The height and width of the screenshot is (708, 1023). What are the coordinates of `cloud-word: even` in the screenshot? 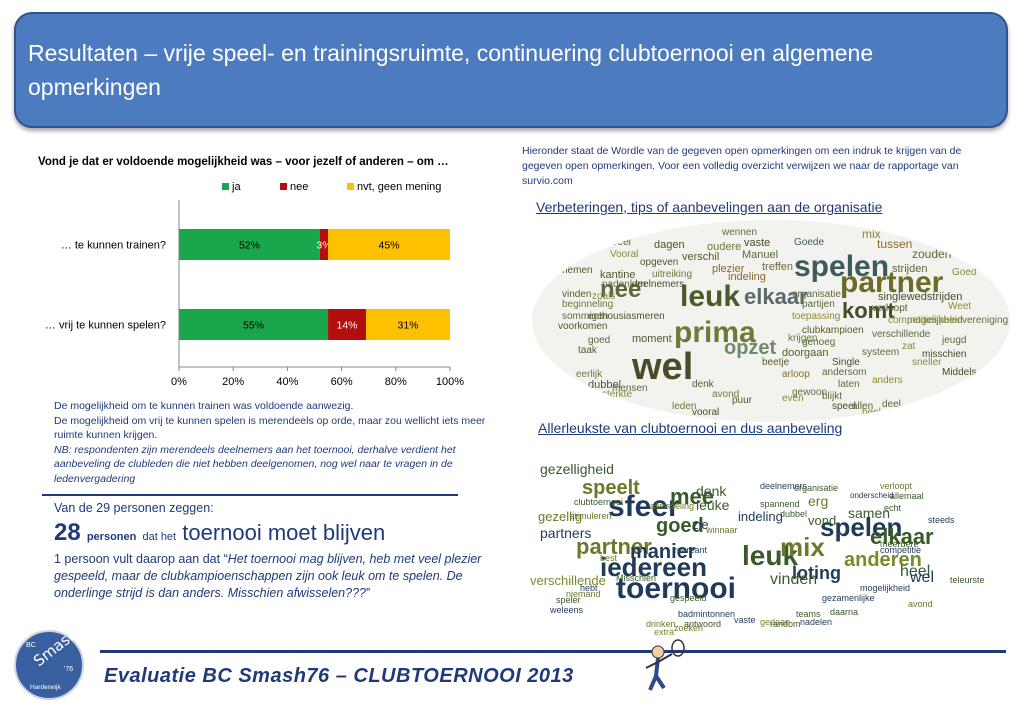 It's located at (793, 398).